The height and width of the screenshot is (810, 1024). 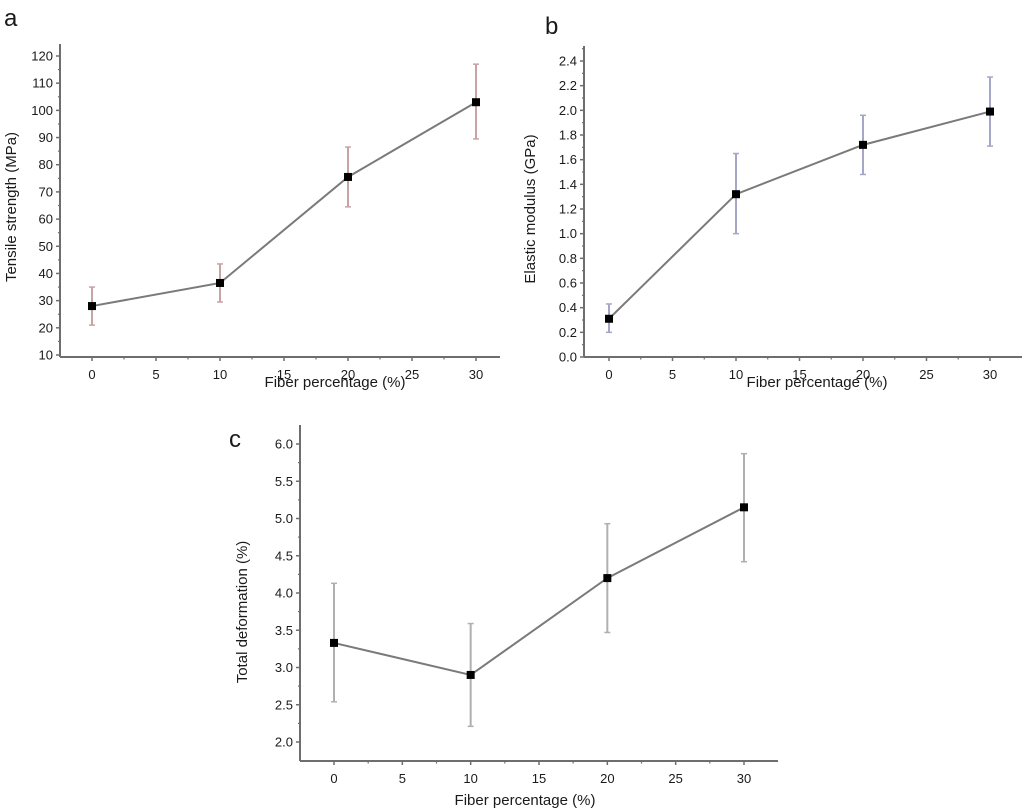 I want to click on y-tick-label: 90, so click(x=46, y=137).